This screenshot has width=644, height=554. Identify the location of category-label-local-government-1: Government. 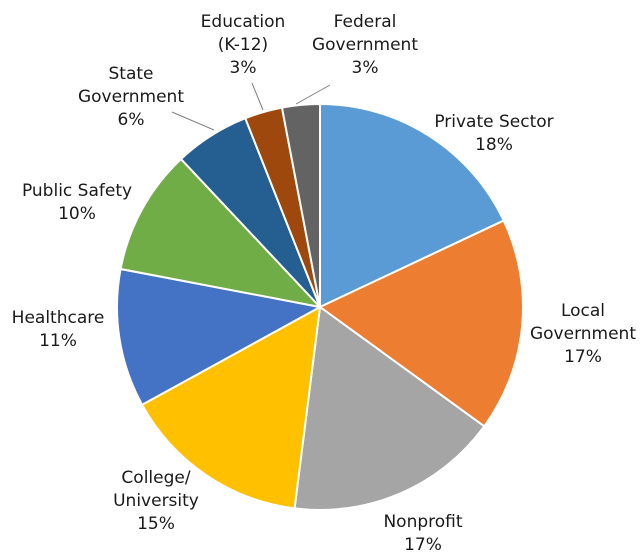
(583, 334).